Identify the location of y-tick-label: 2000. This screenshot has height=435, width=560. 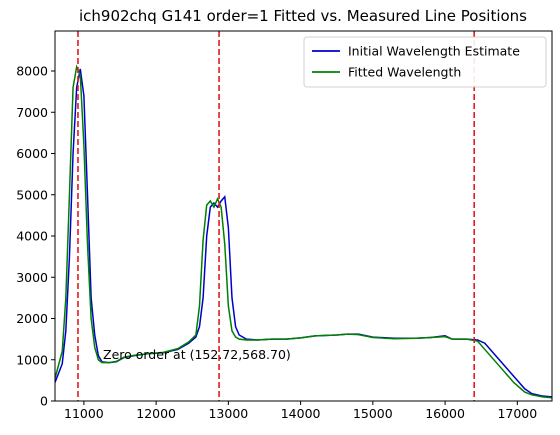
(32, 318).